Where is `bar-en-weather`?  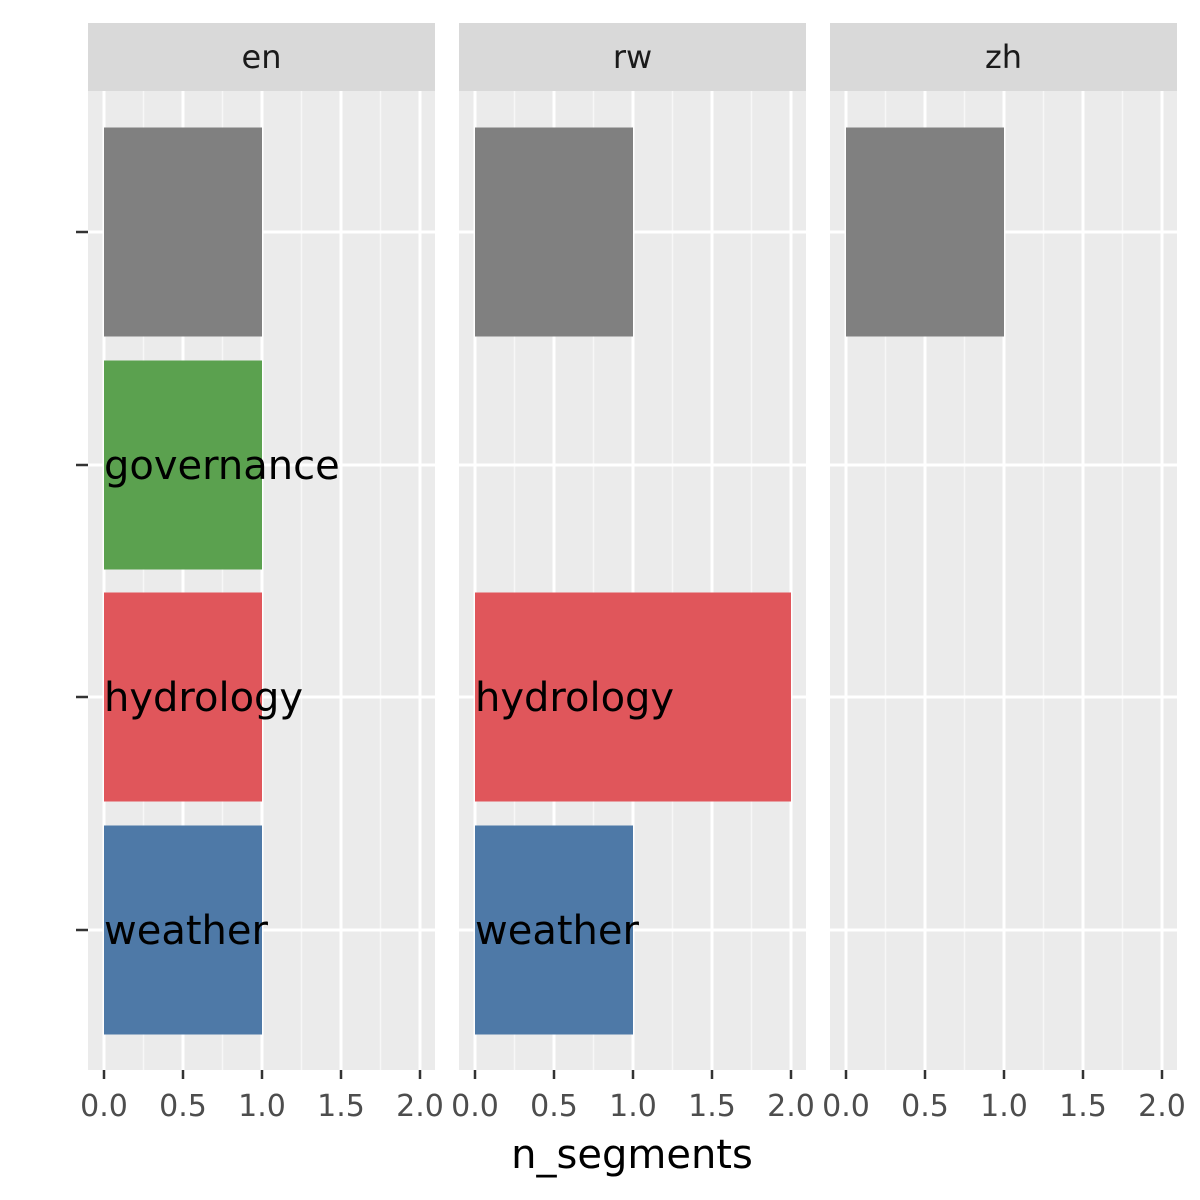 bar-en-weather is located at coordinates (183, 930).